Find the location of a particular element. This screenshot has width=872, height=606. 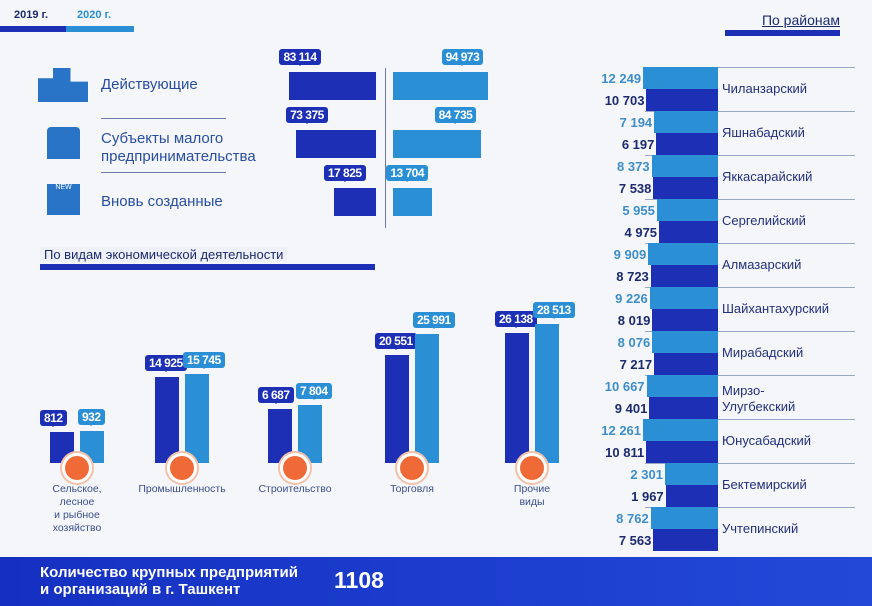

section-title-activities: По видам экономической деятельности is located at coordinates (207, 258).